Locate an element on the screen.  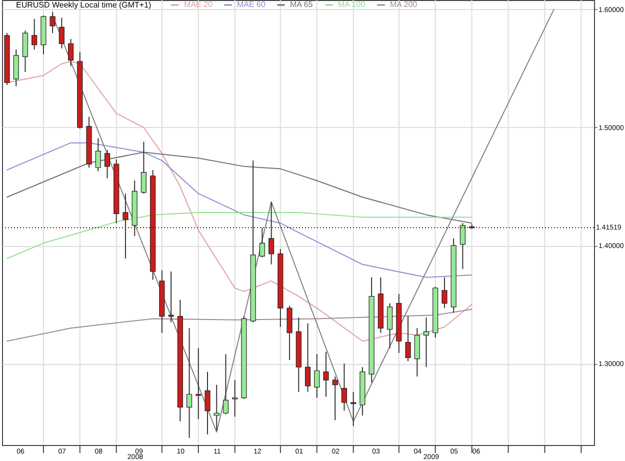
legend-label: MAE 60 is located at coordinates (251, 4).